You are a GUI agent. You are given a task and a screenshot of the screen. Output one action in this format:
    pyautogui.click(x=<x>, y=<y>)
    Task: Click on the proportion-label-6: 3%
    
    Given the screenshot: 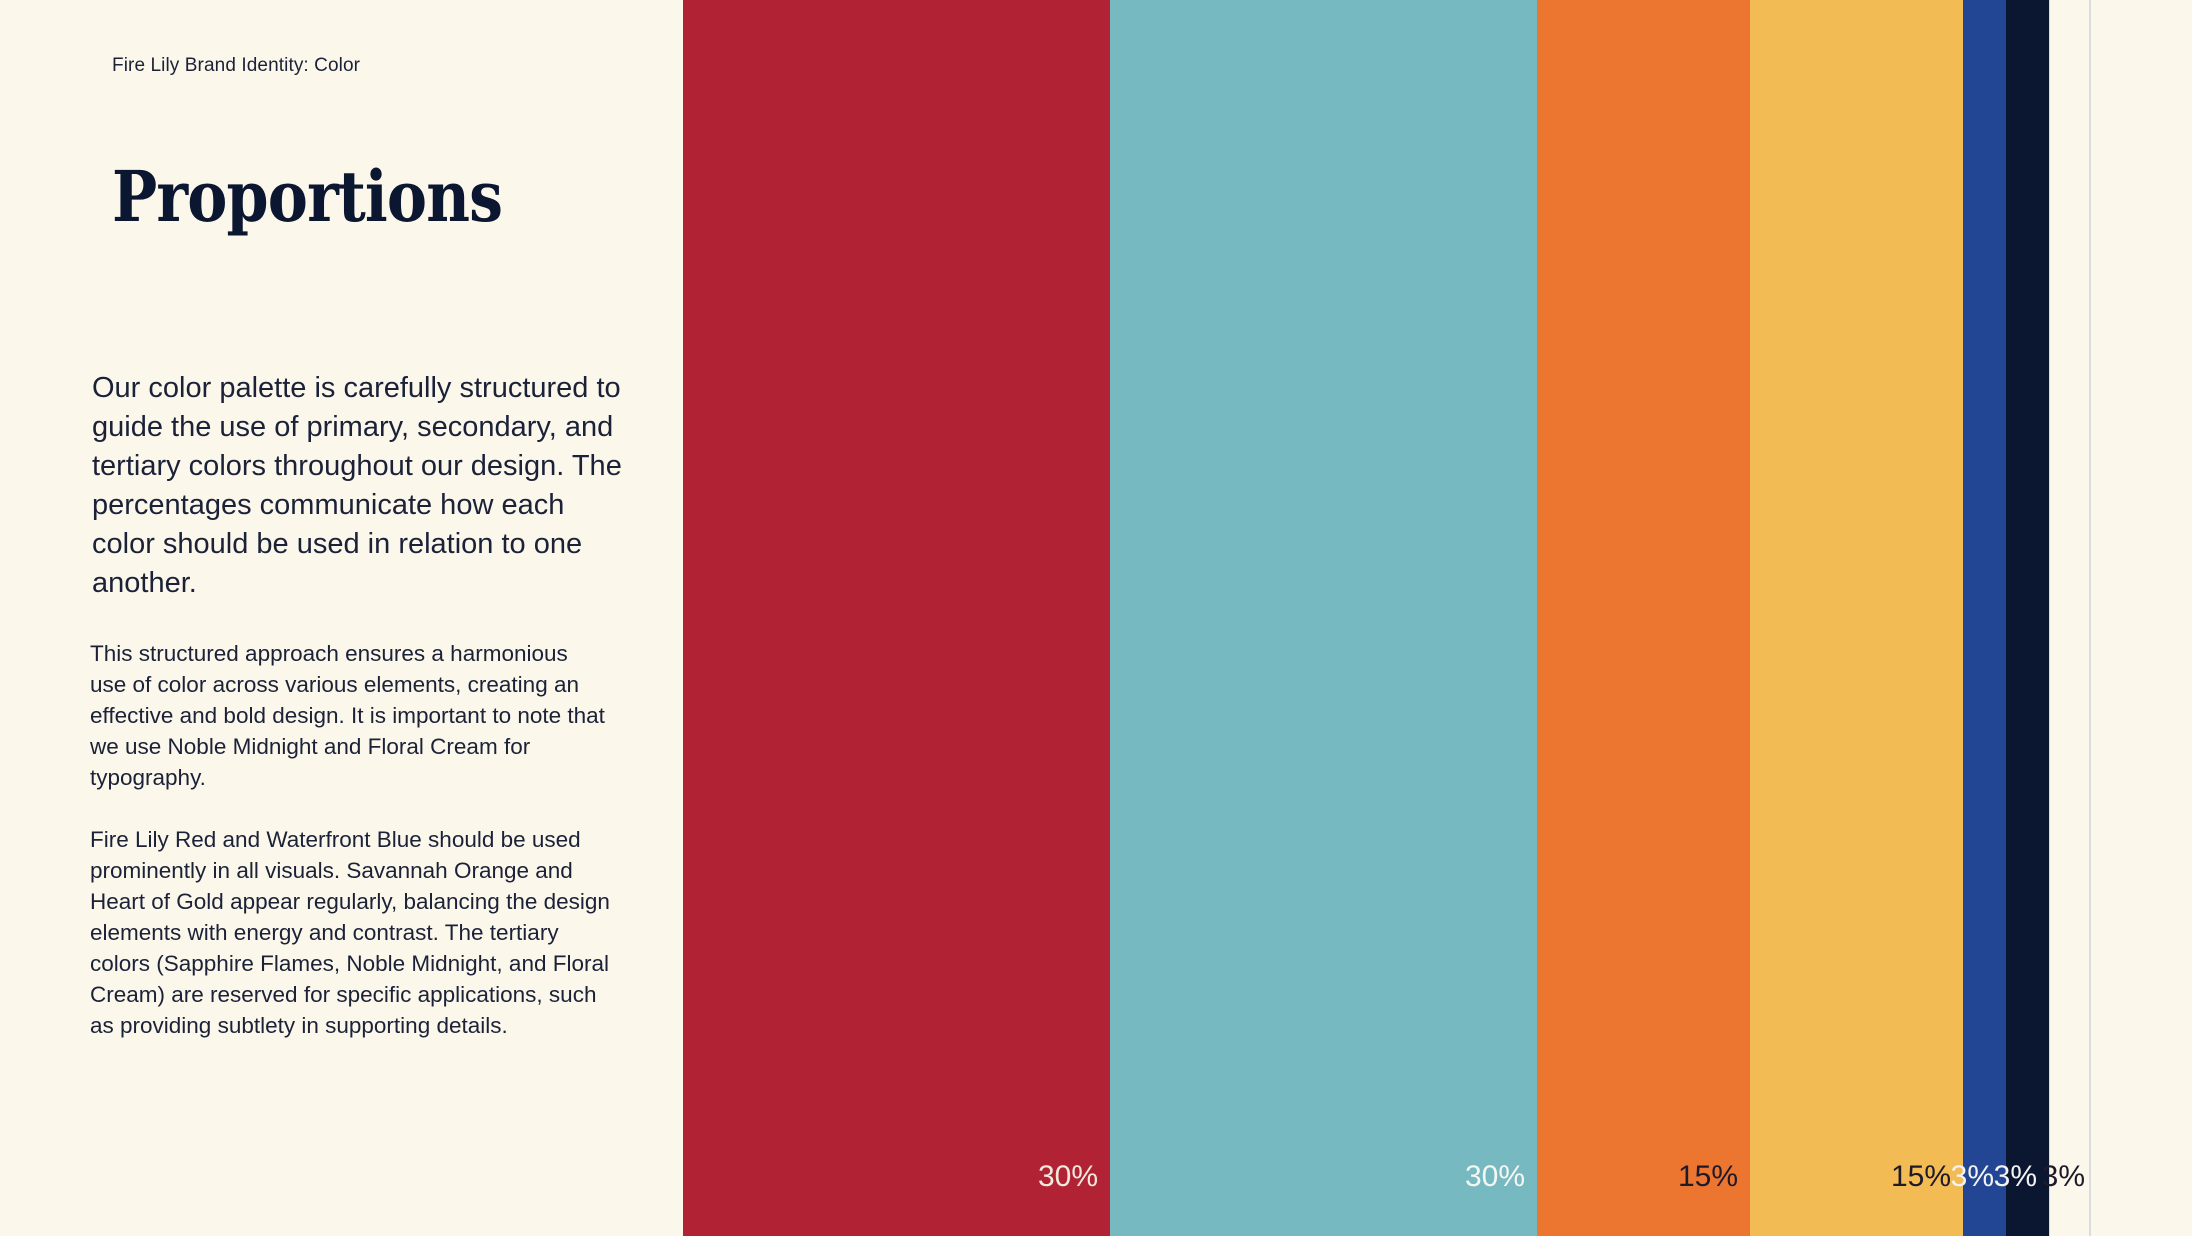 What is the action you would take?
    pyautogui.click(x=2015, y=1176)
    